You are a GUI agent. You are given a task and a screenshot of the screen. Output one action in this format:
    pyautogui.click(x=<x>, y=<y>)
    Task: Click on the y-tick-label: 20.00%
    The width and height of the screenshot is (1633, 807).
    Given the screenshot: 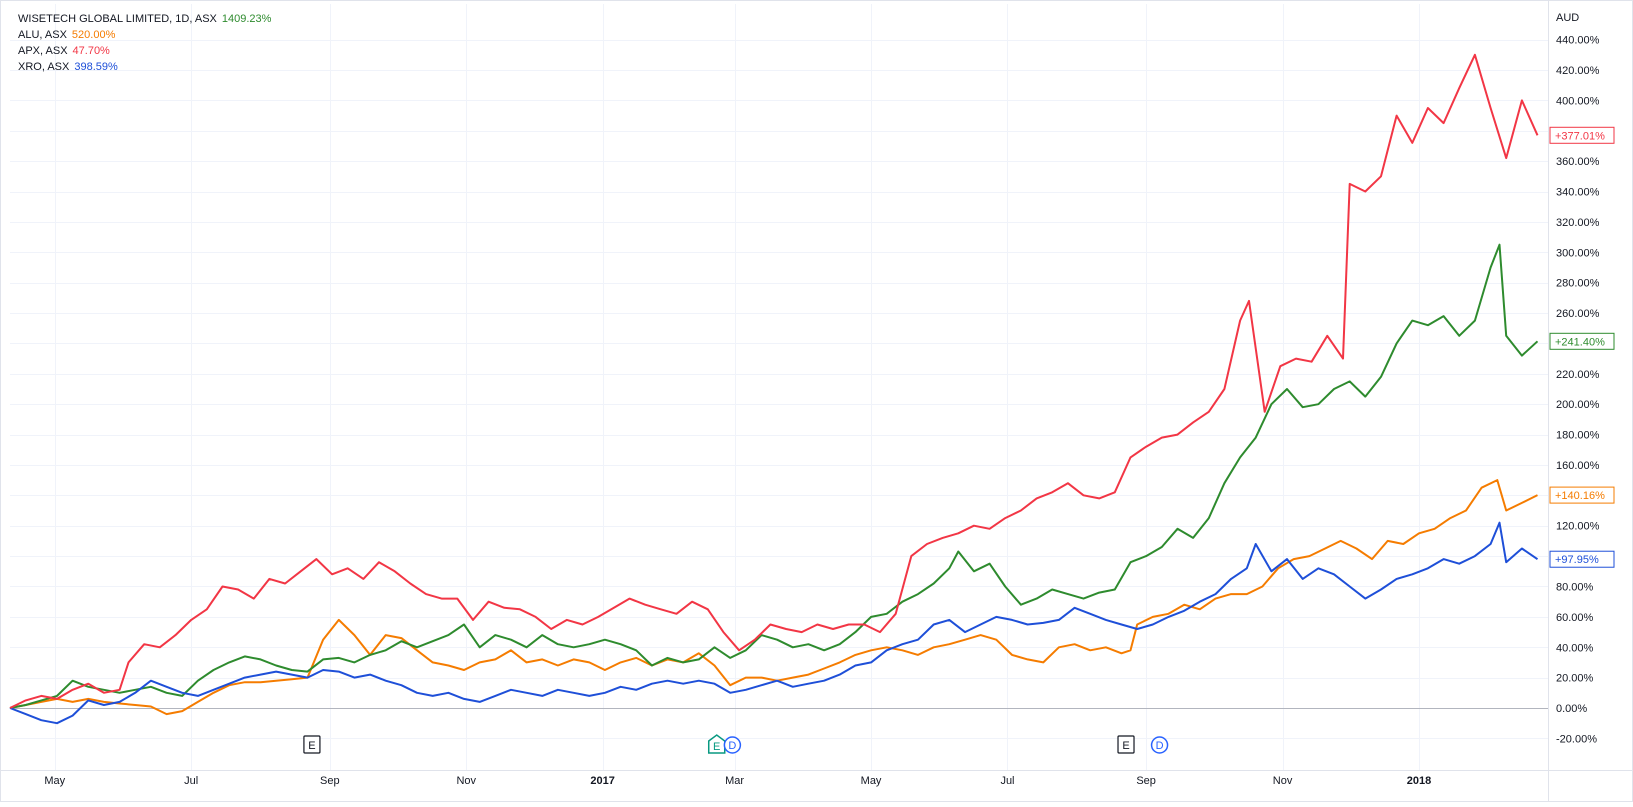 What is the action you would take?
    pyautogui.click(x=1575, y=679)
    